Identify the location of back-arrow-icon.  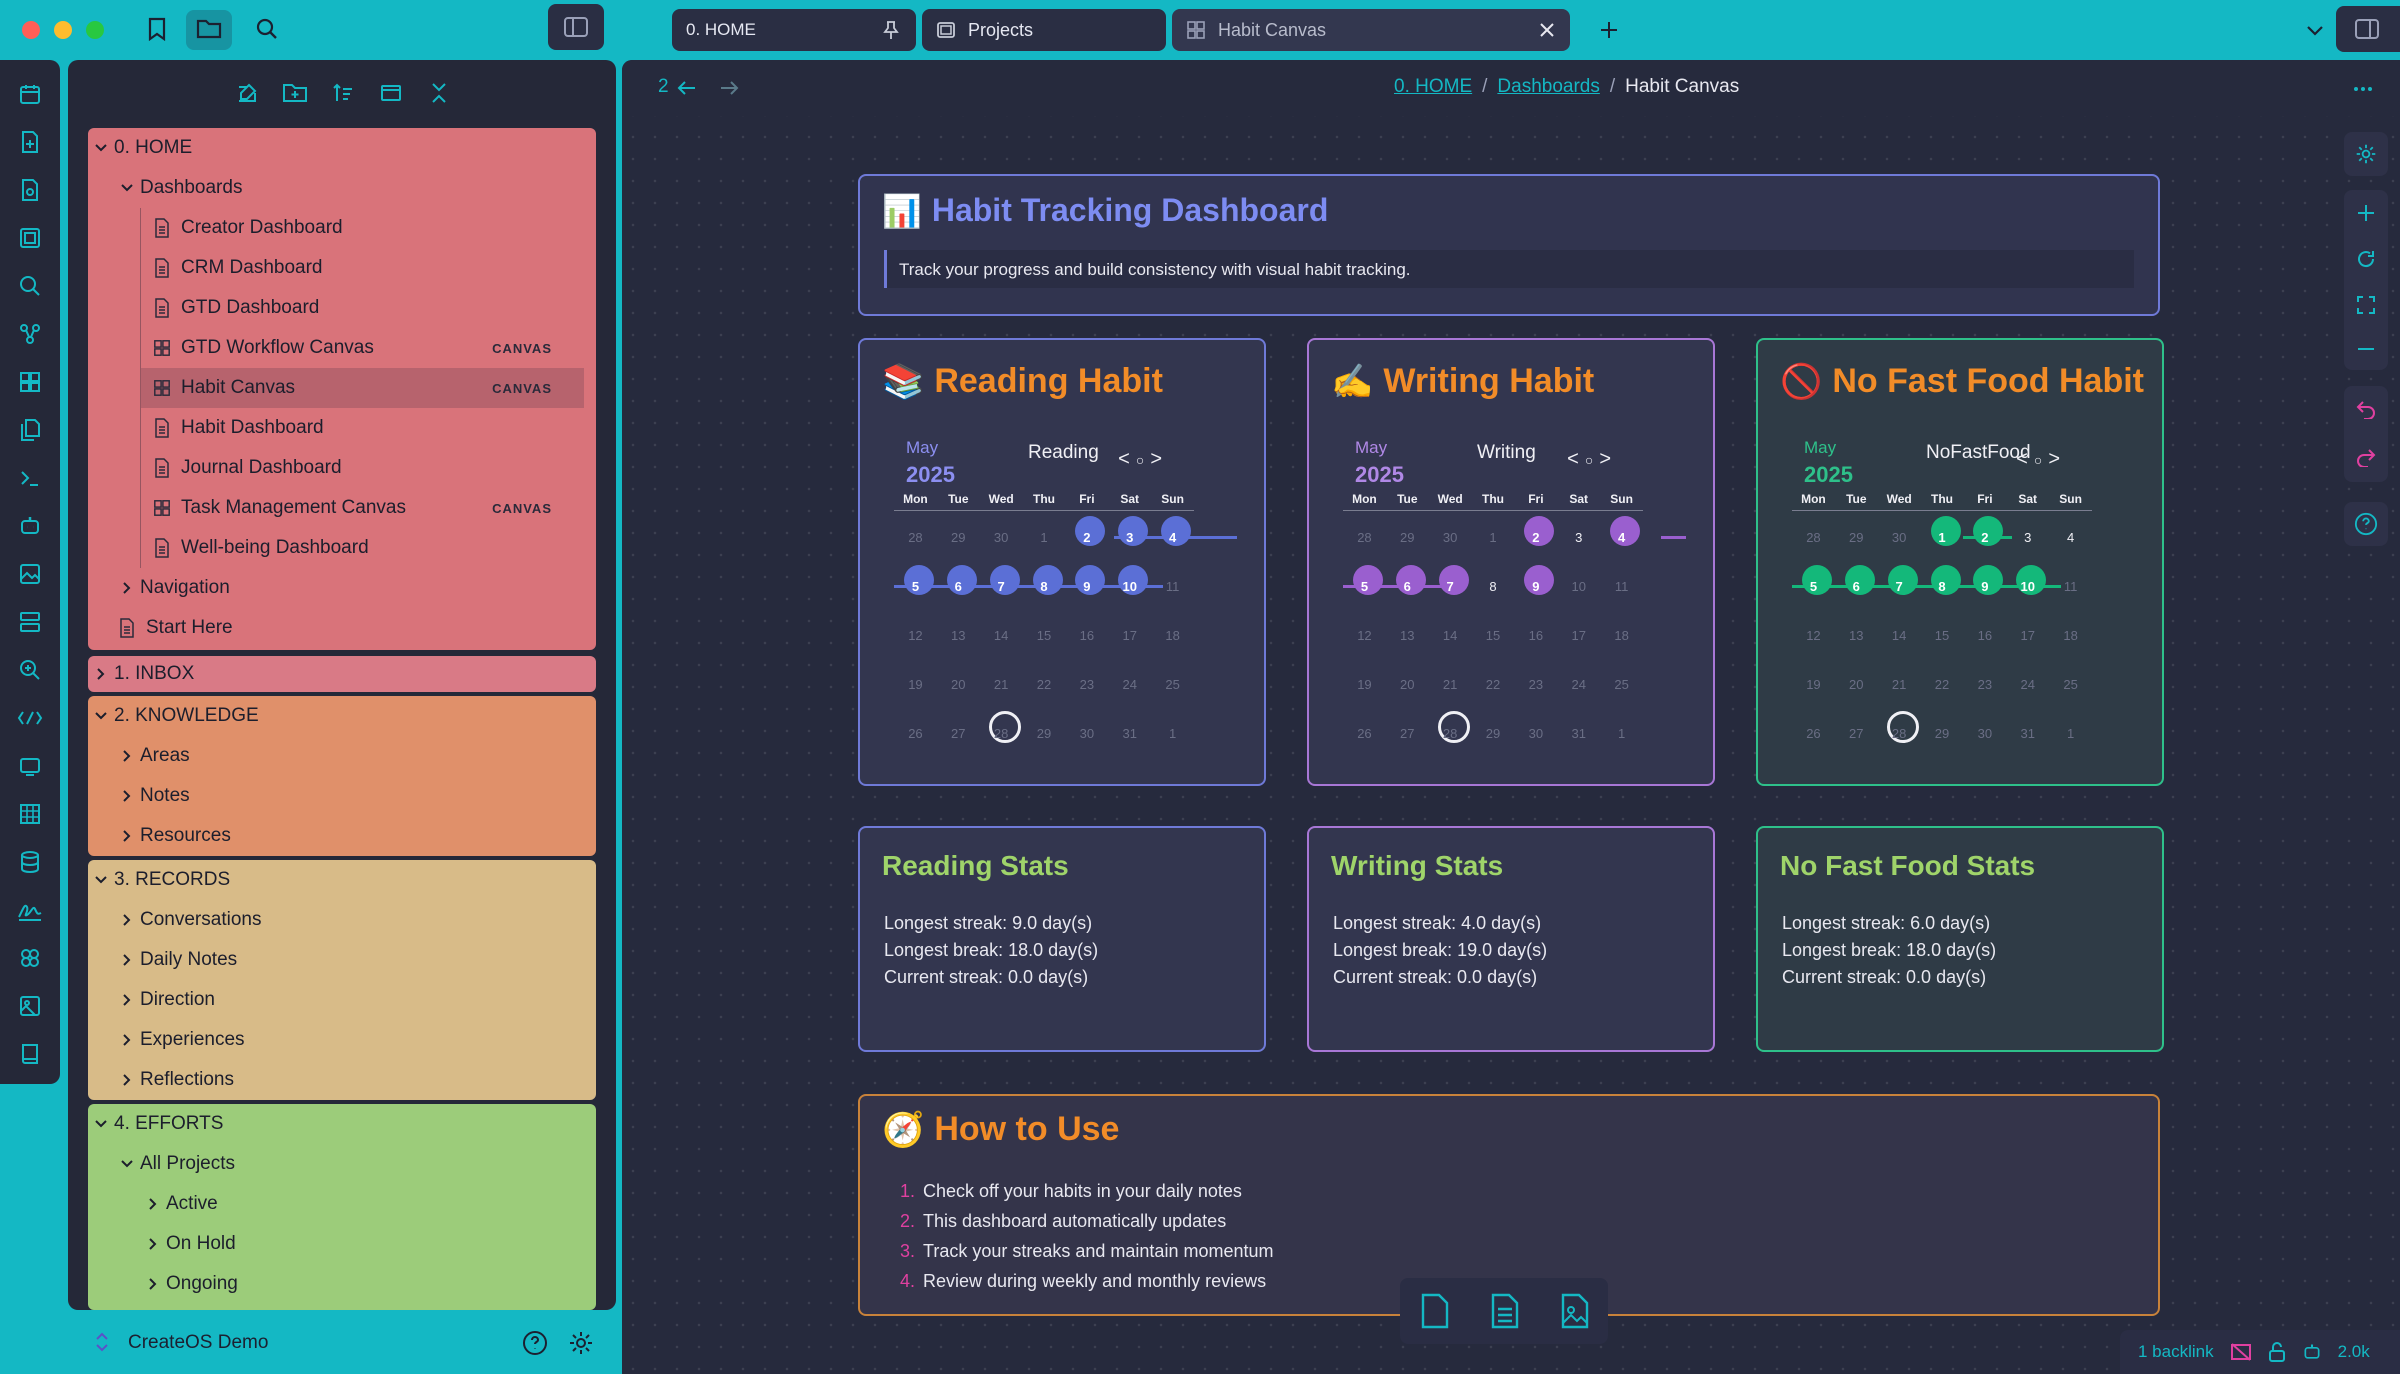
(687, 88).